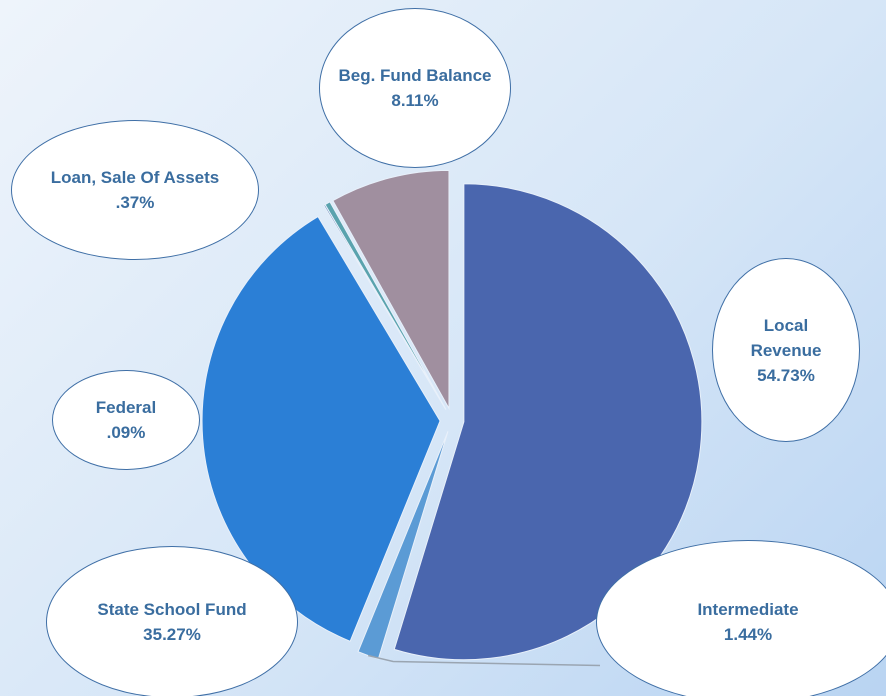  What do you see at coordinates (484, 660) in the screenshot?
I see `leader-line` at bounding box center [484, 660].